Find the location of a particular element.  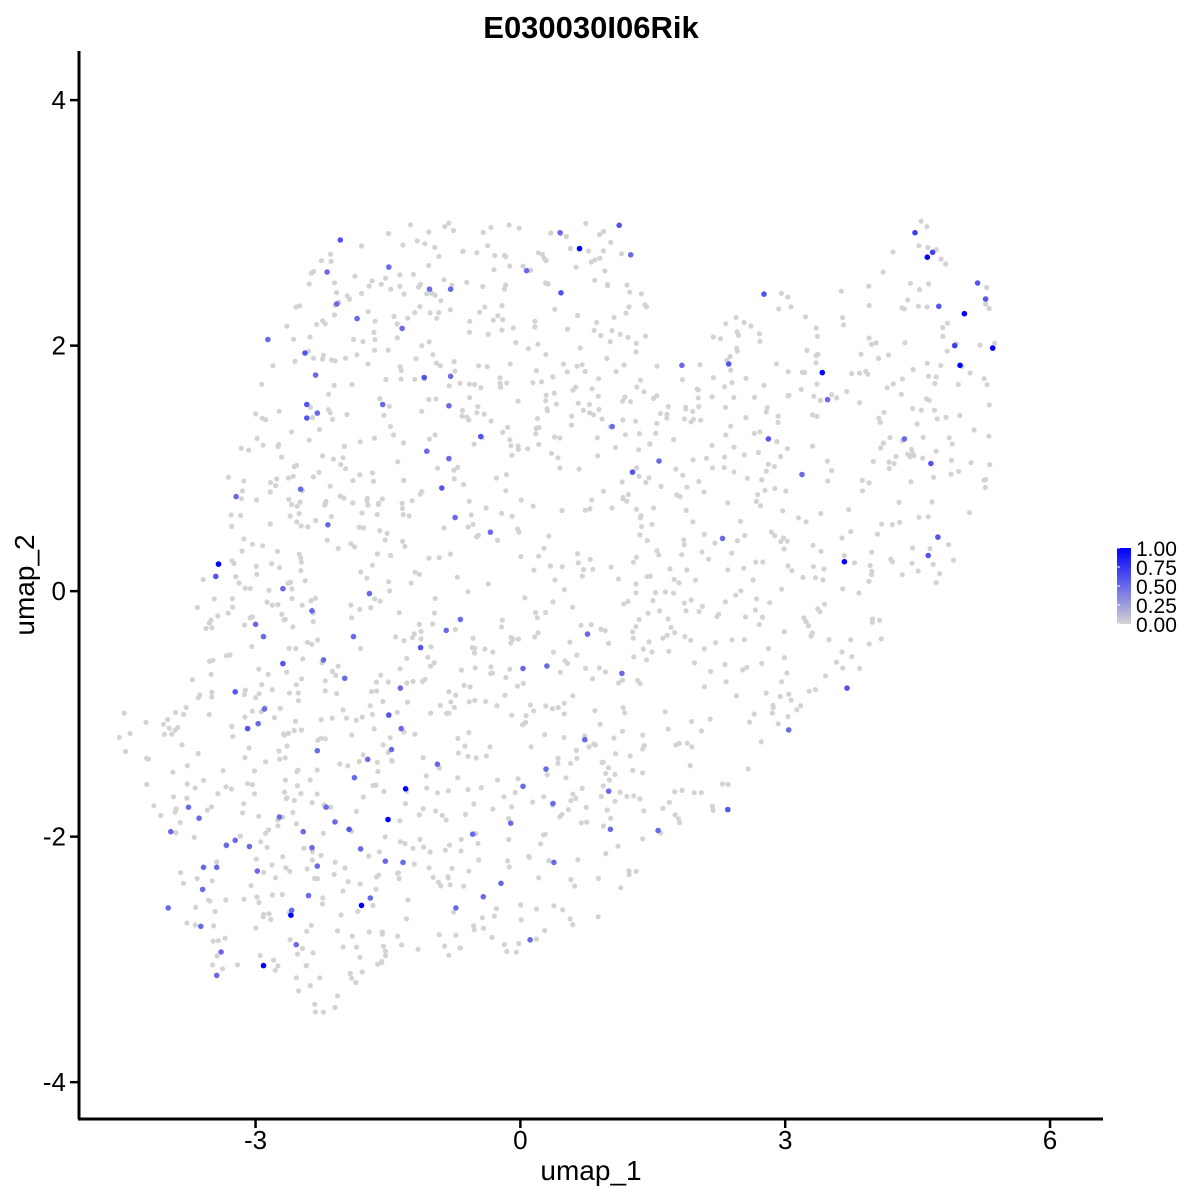

colorbar-label: 0.00 is located at coordinates (1156, 625).